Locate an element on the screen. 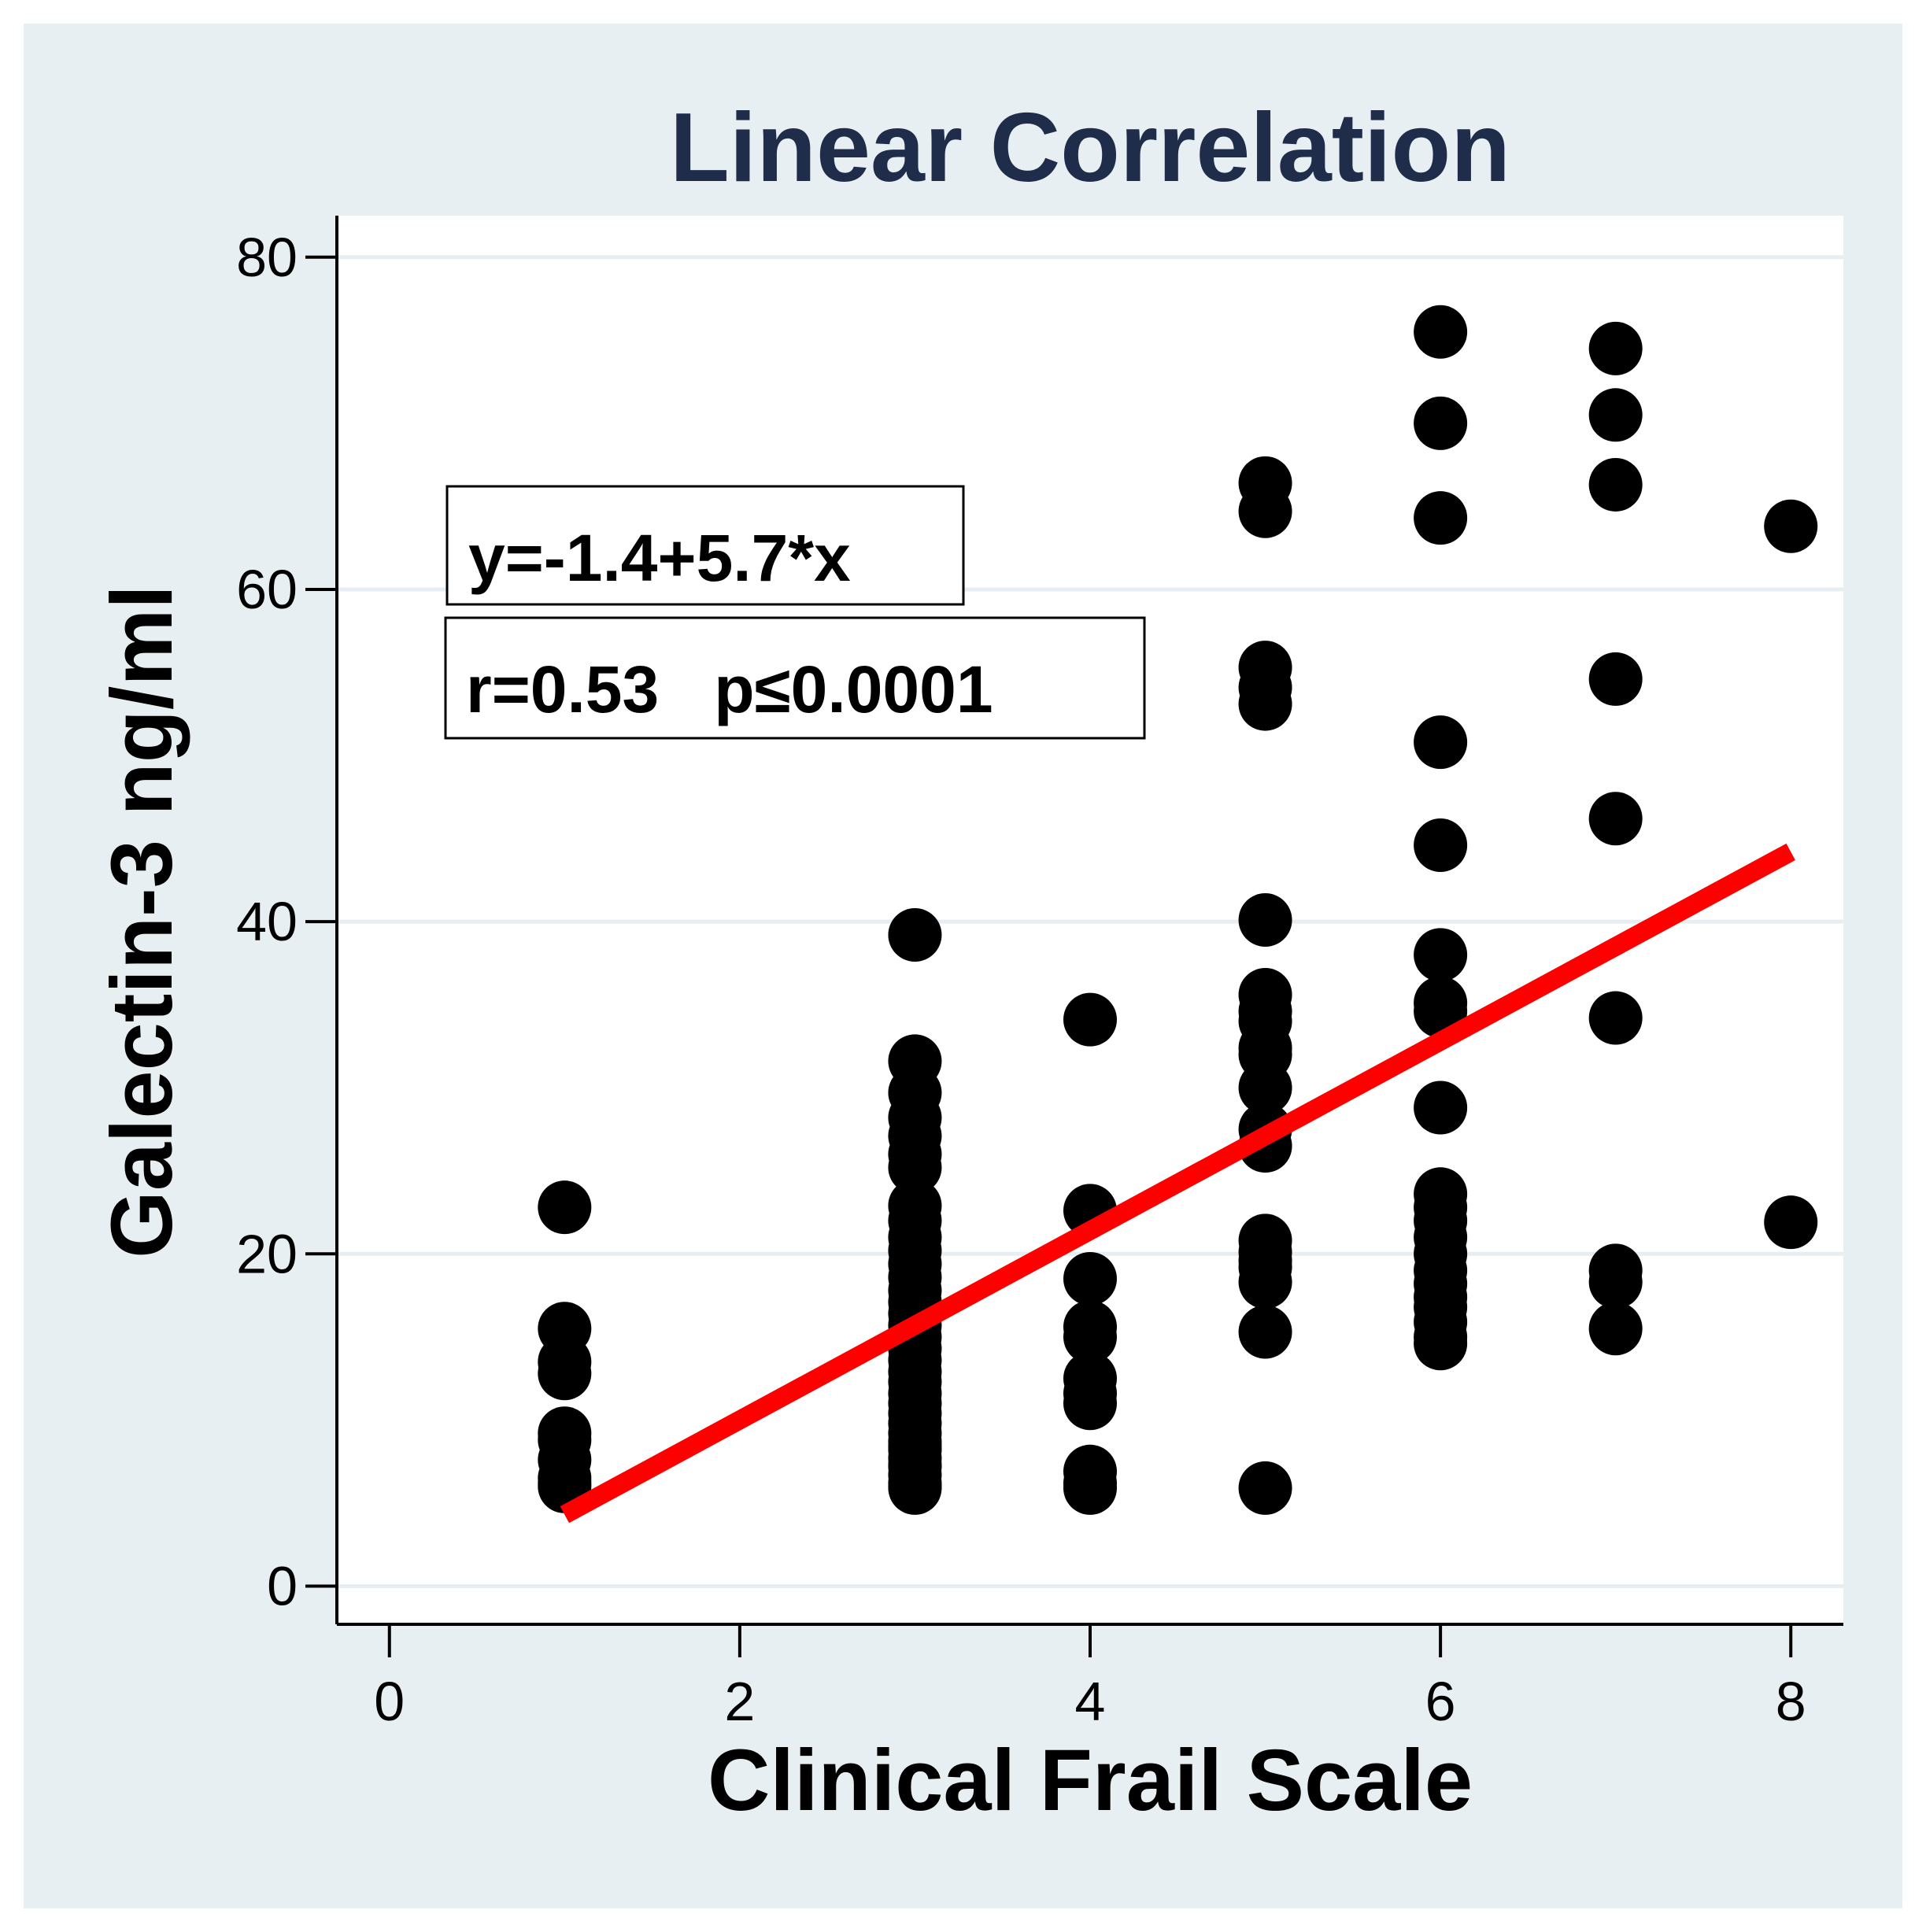  x-tick-label-2: 2 is located at coordinates (739, 1701).